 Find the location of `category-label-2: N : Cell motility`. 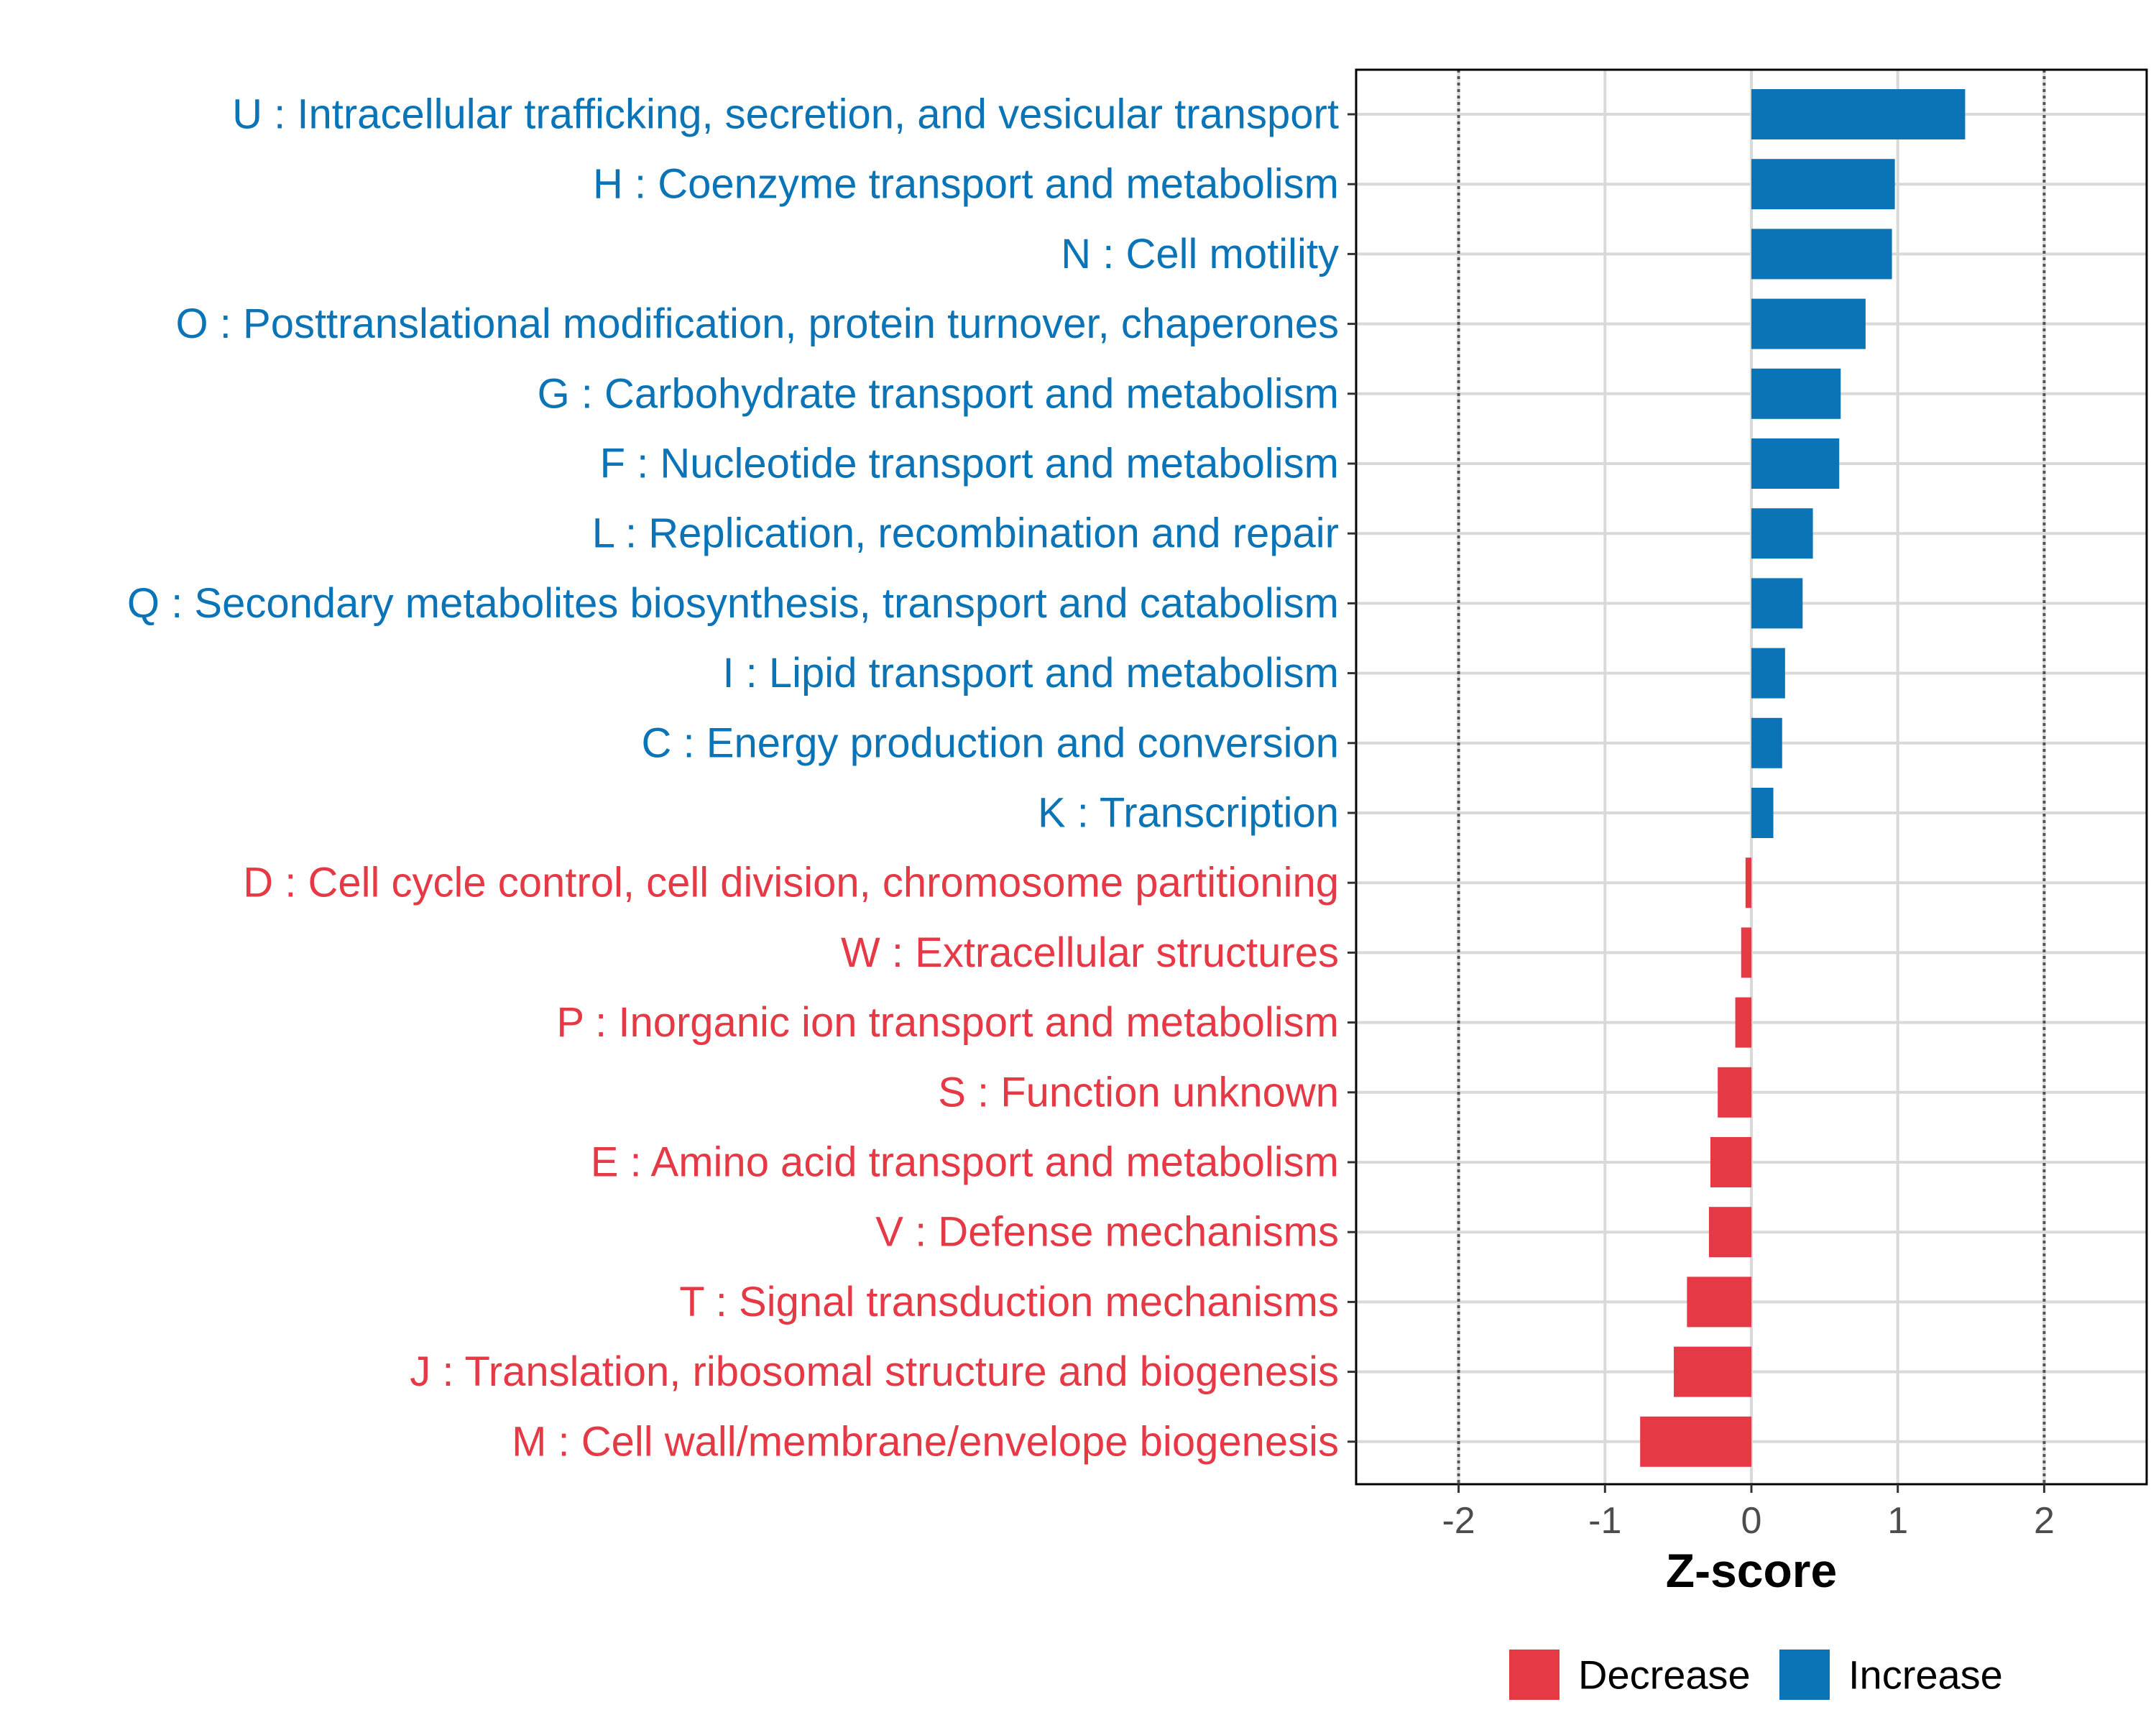

category-label-2: N : Cell motility is located at coordinates (1200, 254).